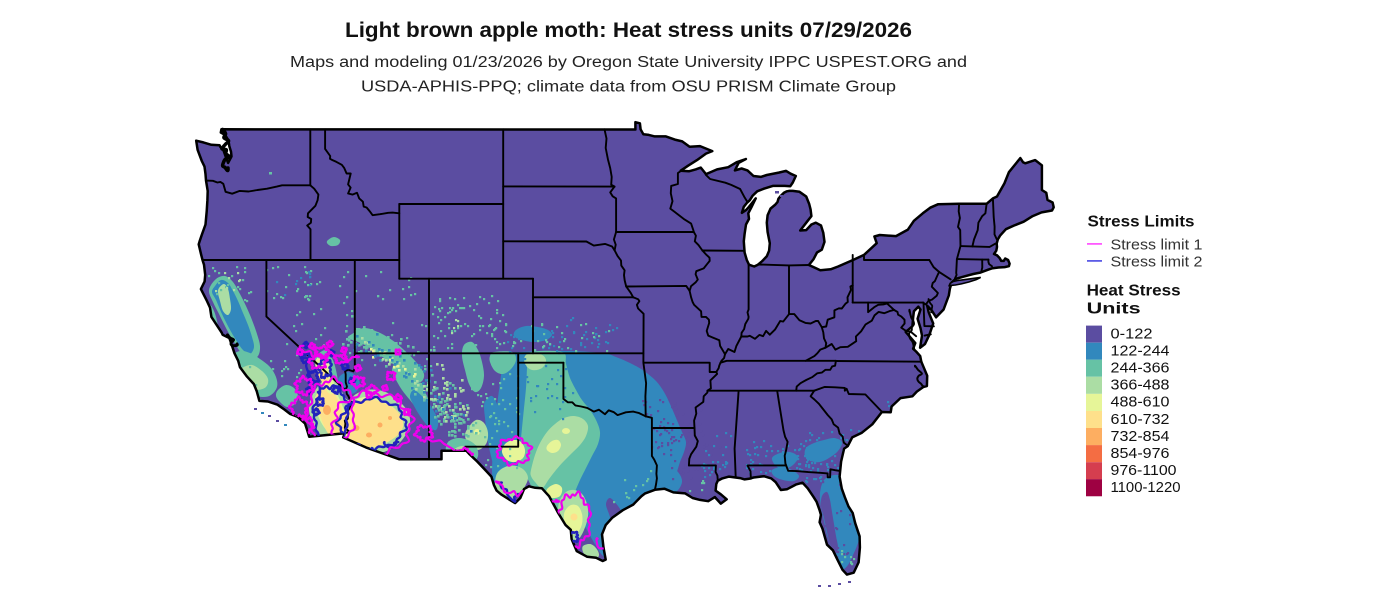  What do you see at coordinates (1140, 369) in the screenshot?
I see `svg-text: 244-366` at bounding box center [1140, 369].